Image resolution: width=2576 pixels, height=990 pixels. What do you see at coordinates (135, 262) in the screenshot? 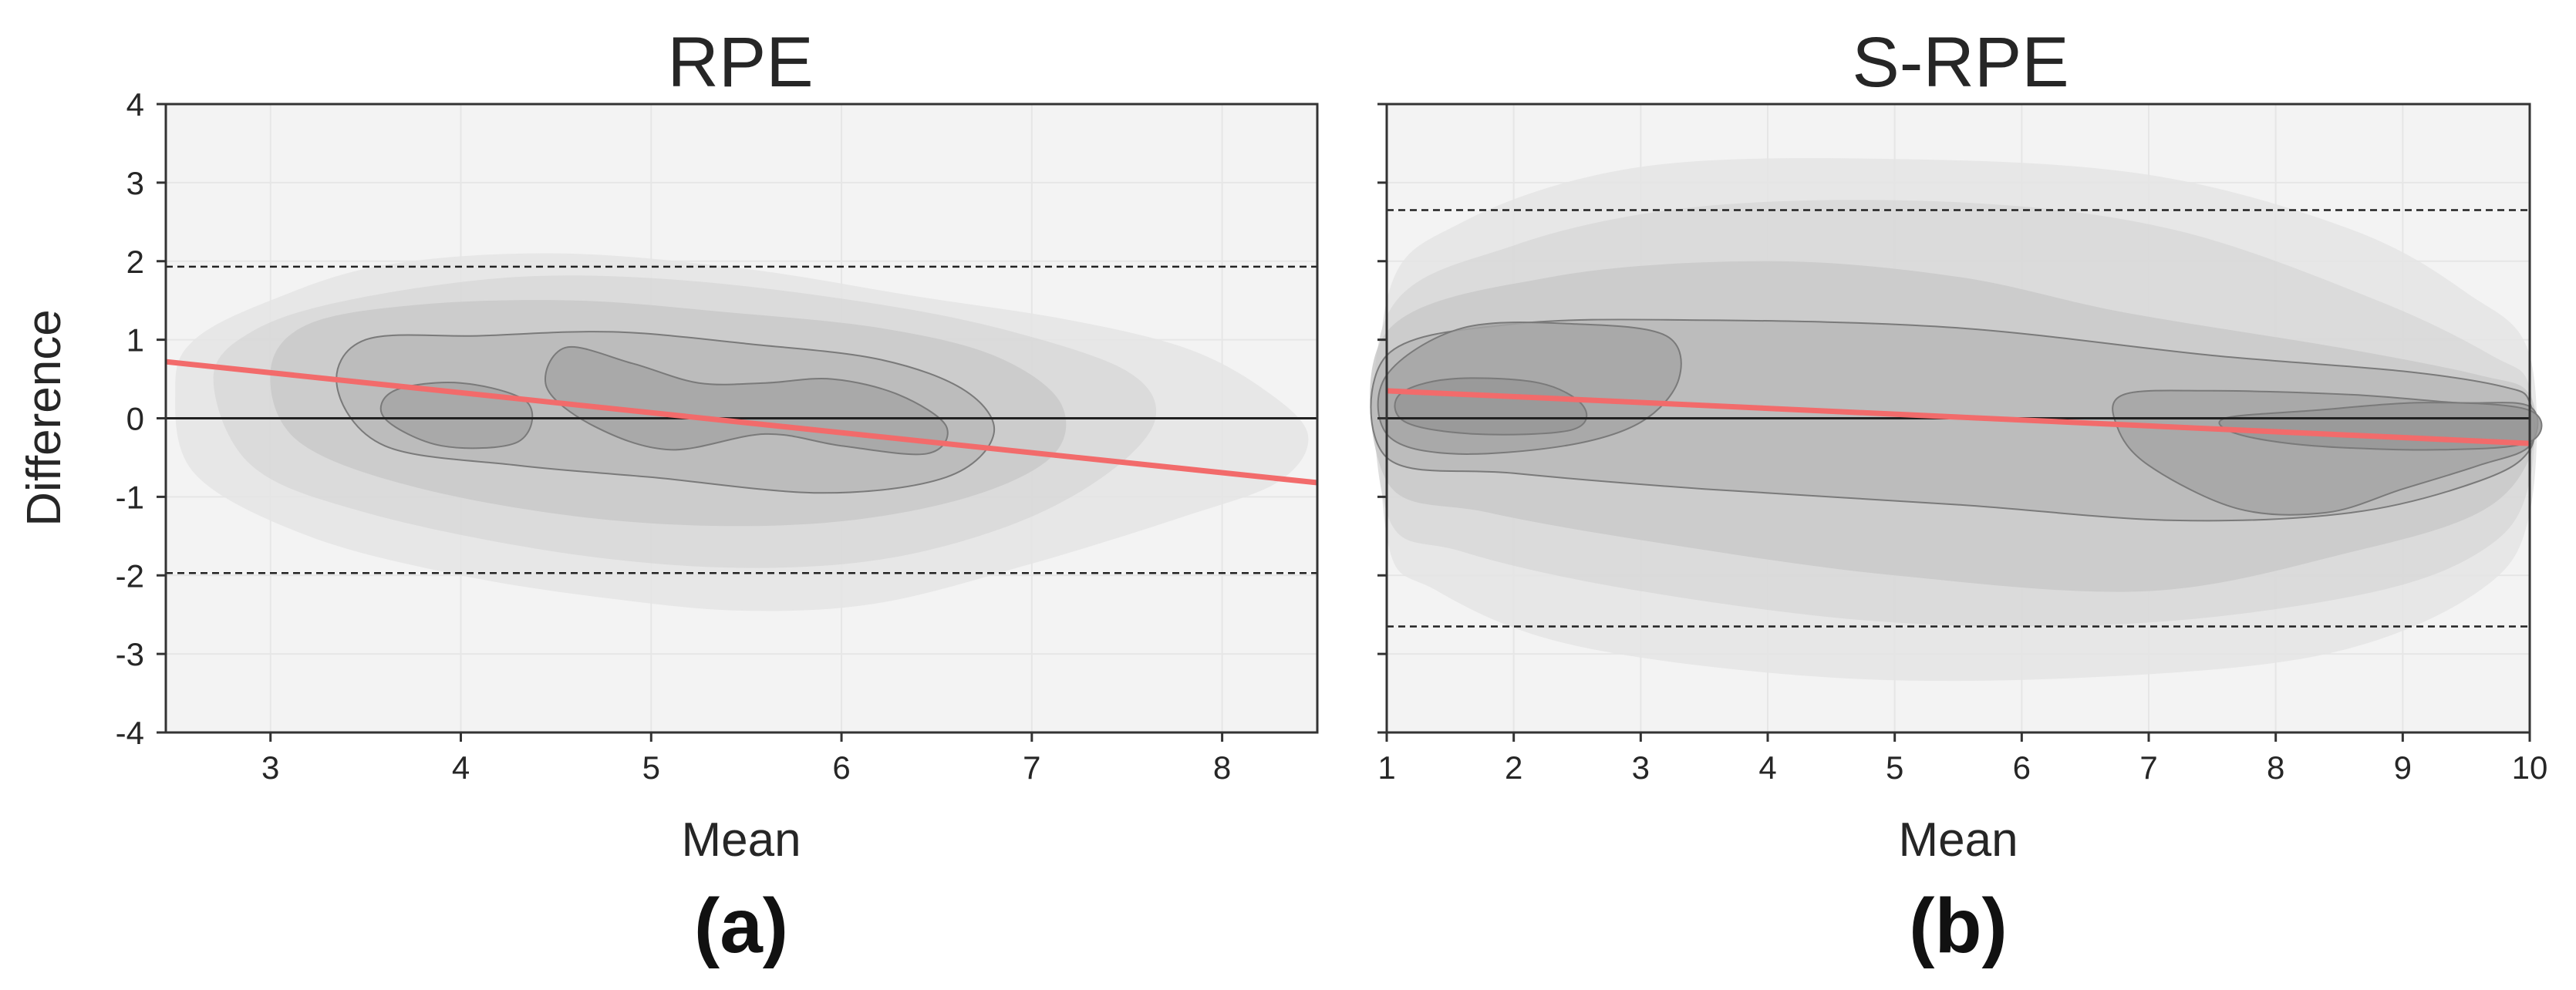
I see `y-tick-label: 2` at bounding box center [135, 262].